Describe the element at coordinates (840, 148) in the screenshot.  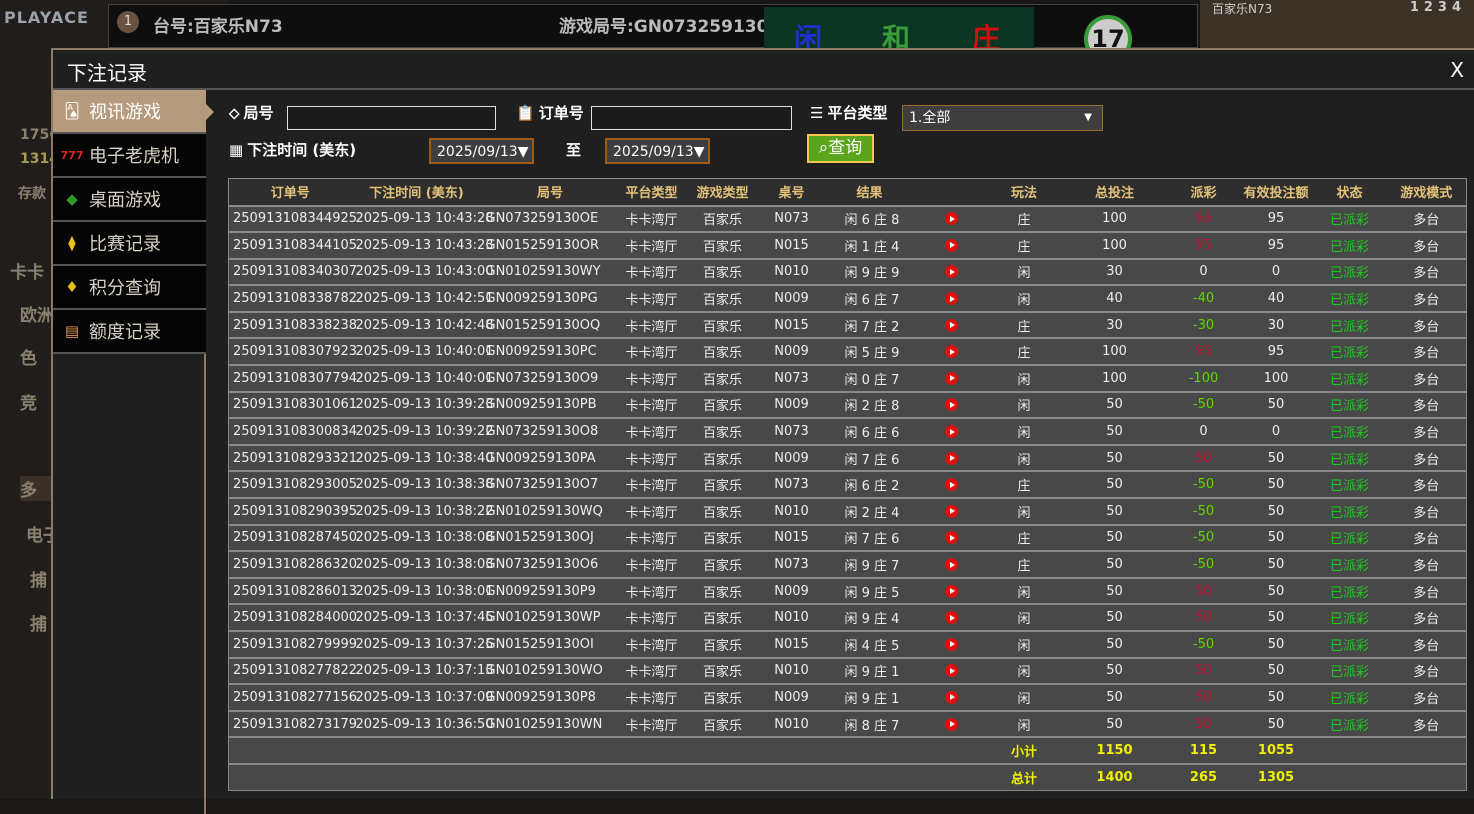
I see `query-button: ⌕查询` at that location.